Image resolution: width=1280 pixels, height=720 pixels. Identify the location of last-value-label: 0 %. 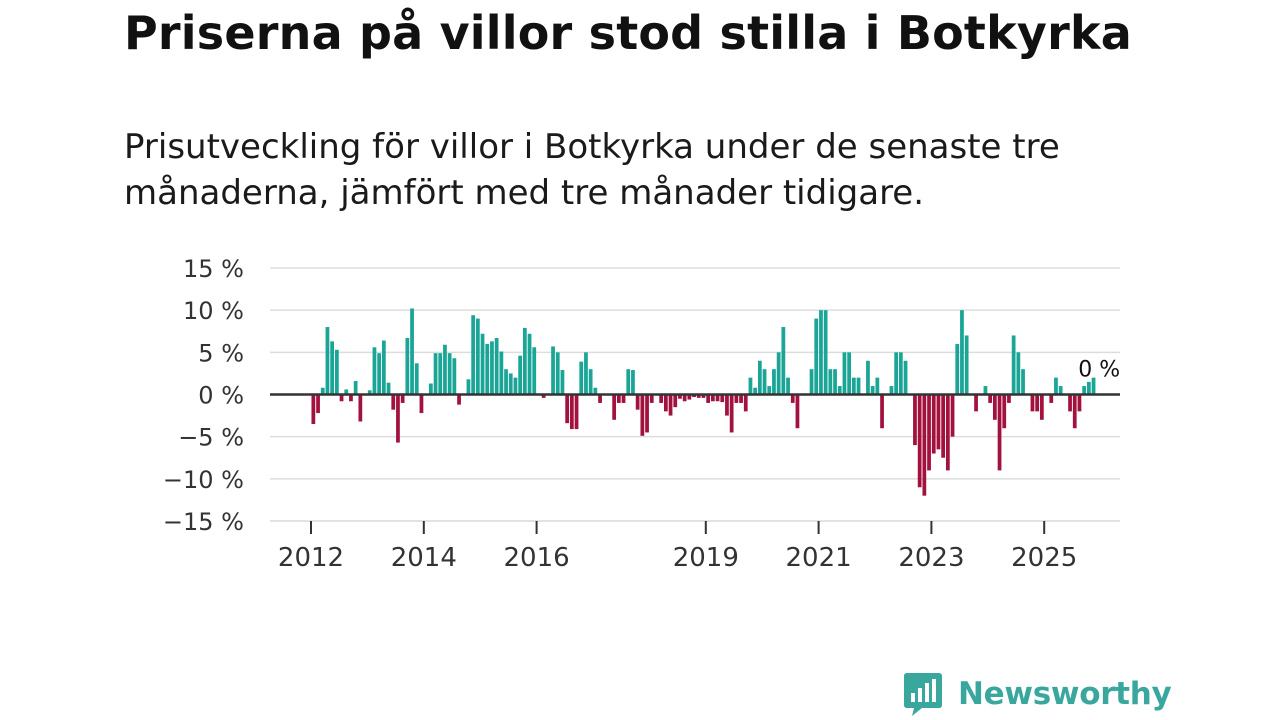
(1099, 370).